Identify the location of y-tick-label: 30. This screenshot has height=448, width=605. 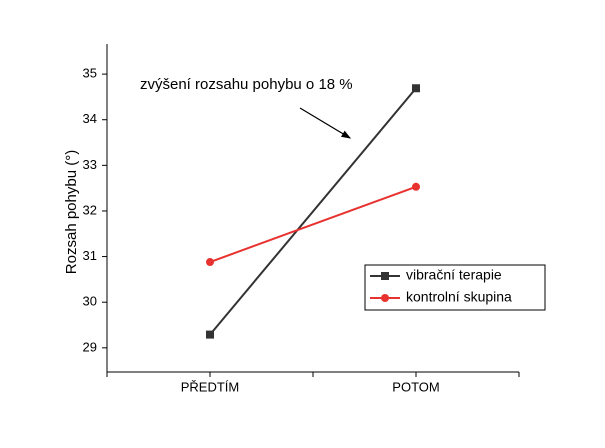
(90, 301).